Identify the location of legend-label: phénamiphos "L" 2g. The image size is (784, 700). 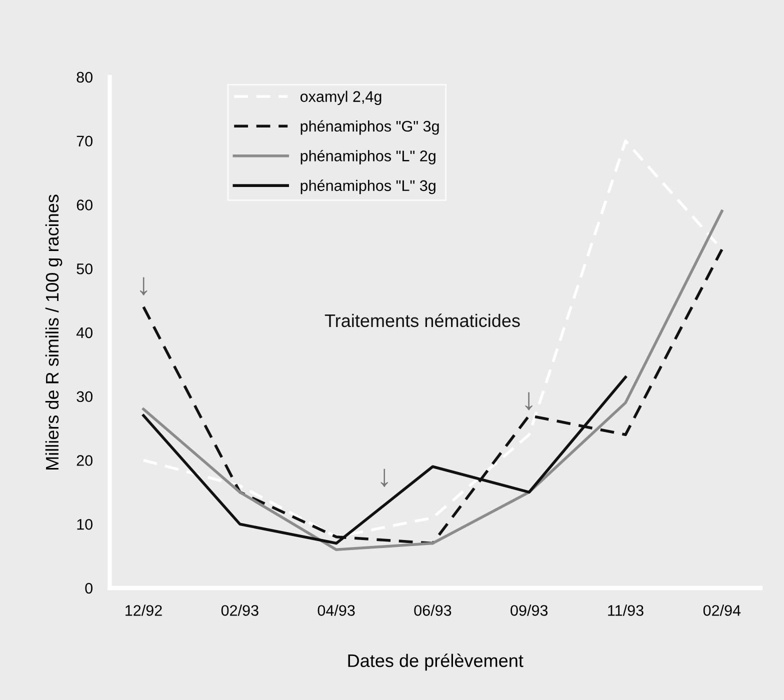
(368, 157).